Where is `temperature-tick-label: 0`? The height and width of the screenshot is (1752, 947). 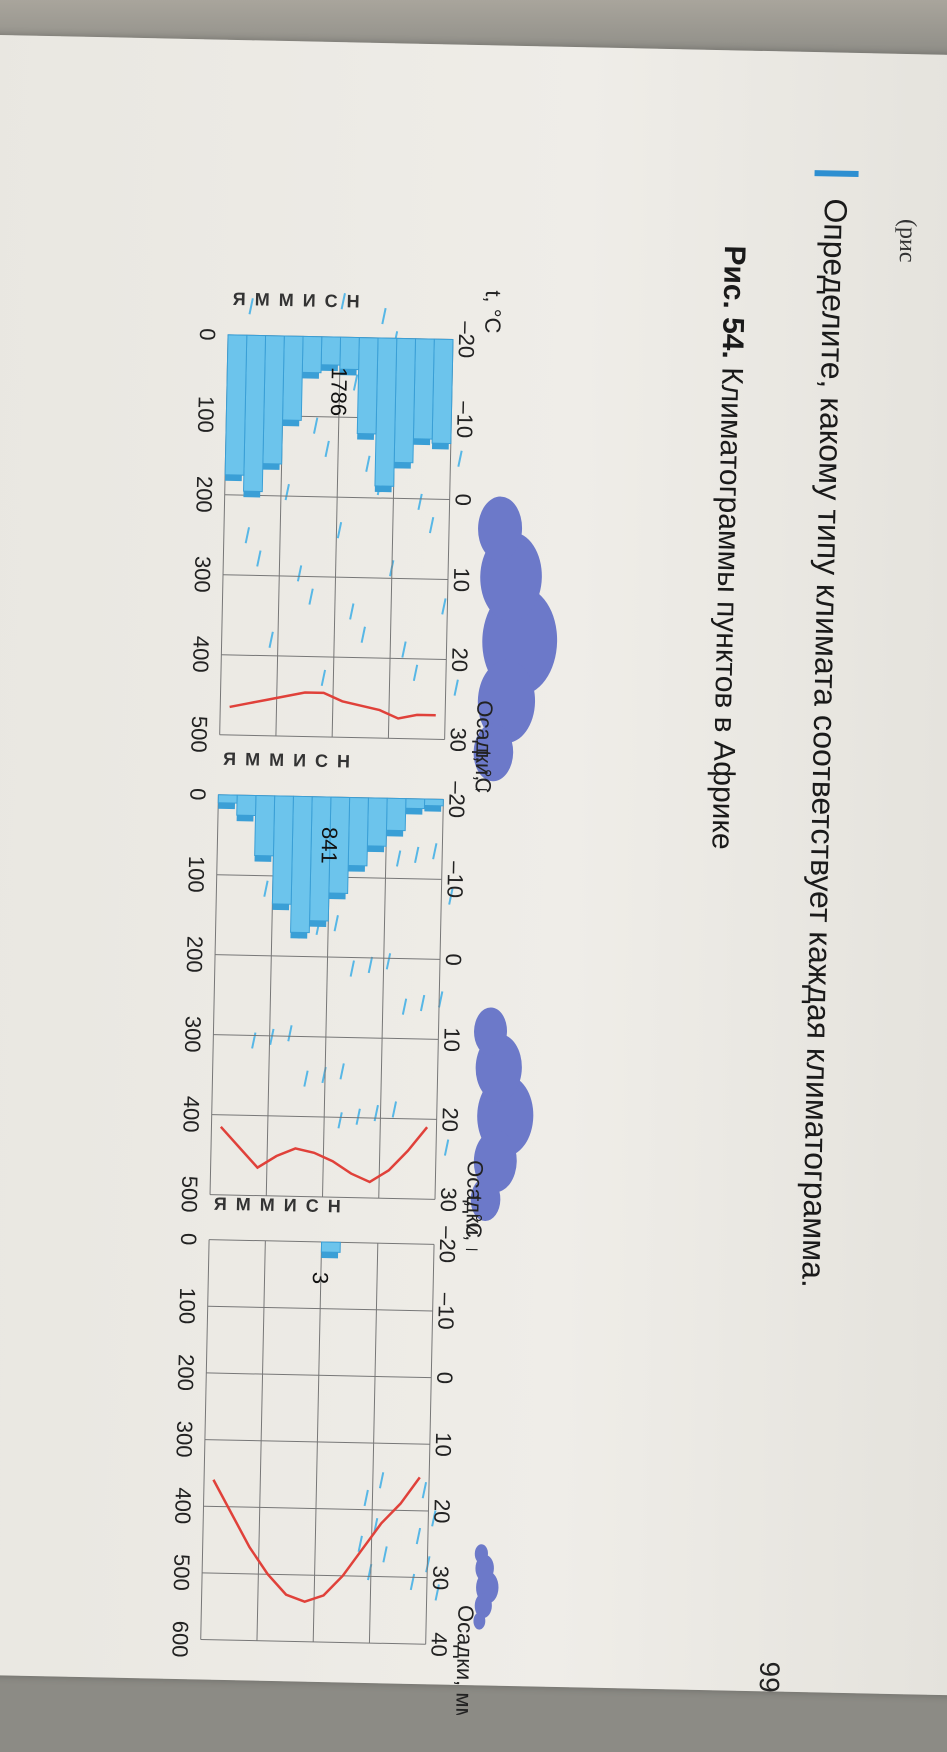 temperature-tick-label: 0 is located at coordinates (453, 959).